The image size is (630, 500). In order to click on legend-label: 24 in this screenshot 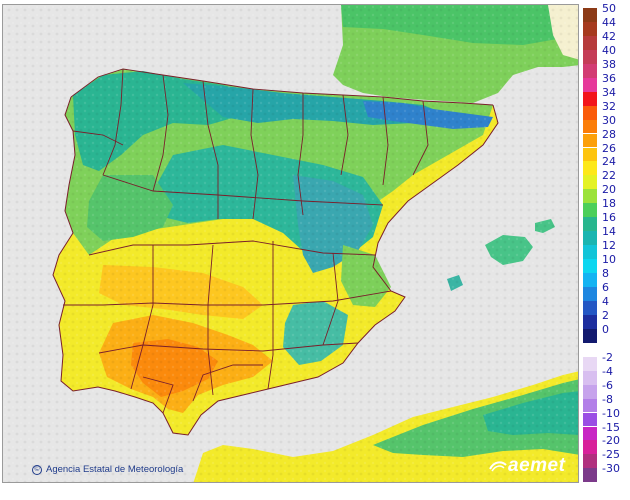, I will do `click(609, 162)`.